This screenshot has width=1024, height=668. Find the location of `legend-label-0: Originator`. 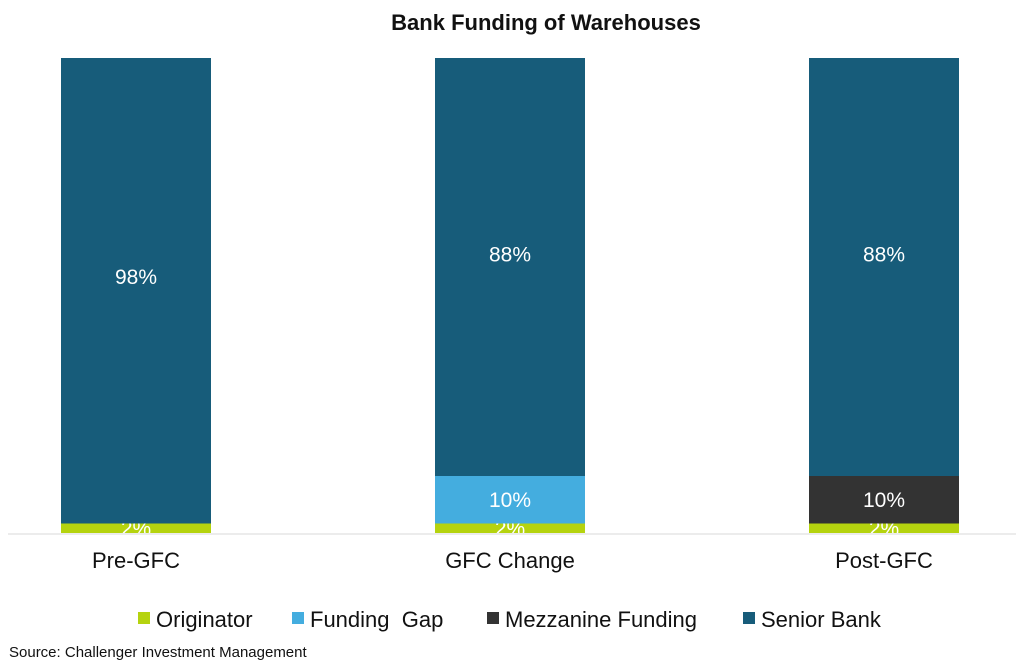

legend-label-0: Originator is located at coordinates (204, 619).